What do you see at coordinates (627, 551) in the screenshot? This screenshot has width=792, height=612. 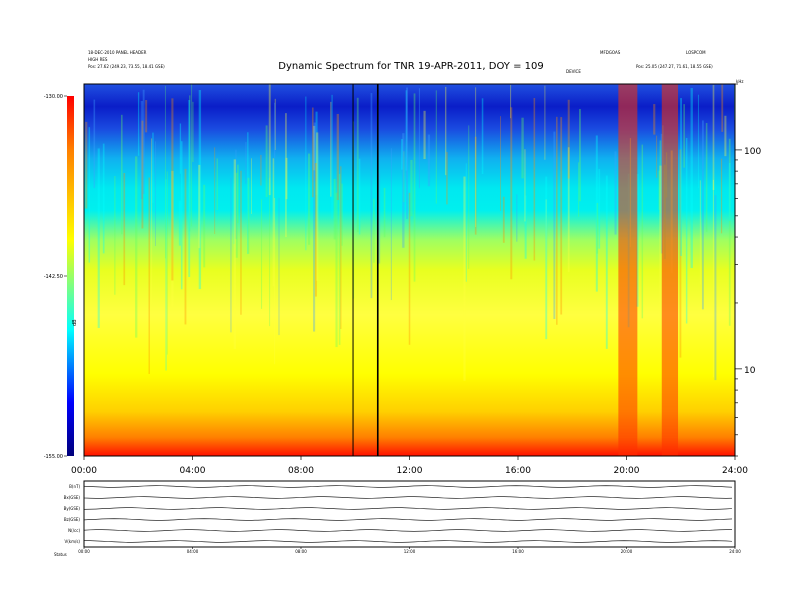 I see `lower-x-tick-label: 20:00` at bounding box center [627, 551].